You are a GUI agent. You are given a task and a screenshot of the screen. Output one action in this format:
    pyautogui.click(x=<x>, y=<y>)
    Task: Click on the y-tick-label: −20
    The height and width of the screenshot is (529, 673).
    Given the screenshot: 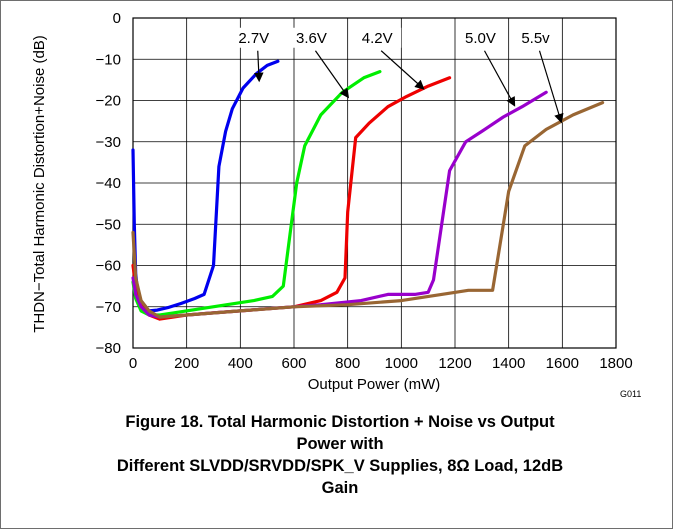 What is the action you would take?
    pyautogui.click(x=108, y=101)
    